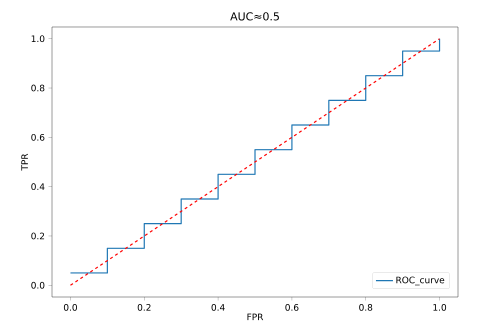 Image resolution: width=486 pixels, height=328 pixels. What do you see at coordinates (38, 38) in the screenshot?
I see `y-tick-label: 1.0` at bounding box center [38, 38].